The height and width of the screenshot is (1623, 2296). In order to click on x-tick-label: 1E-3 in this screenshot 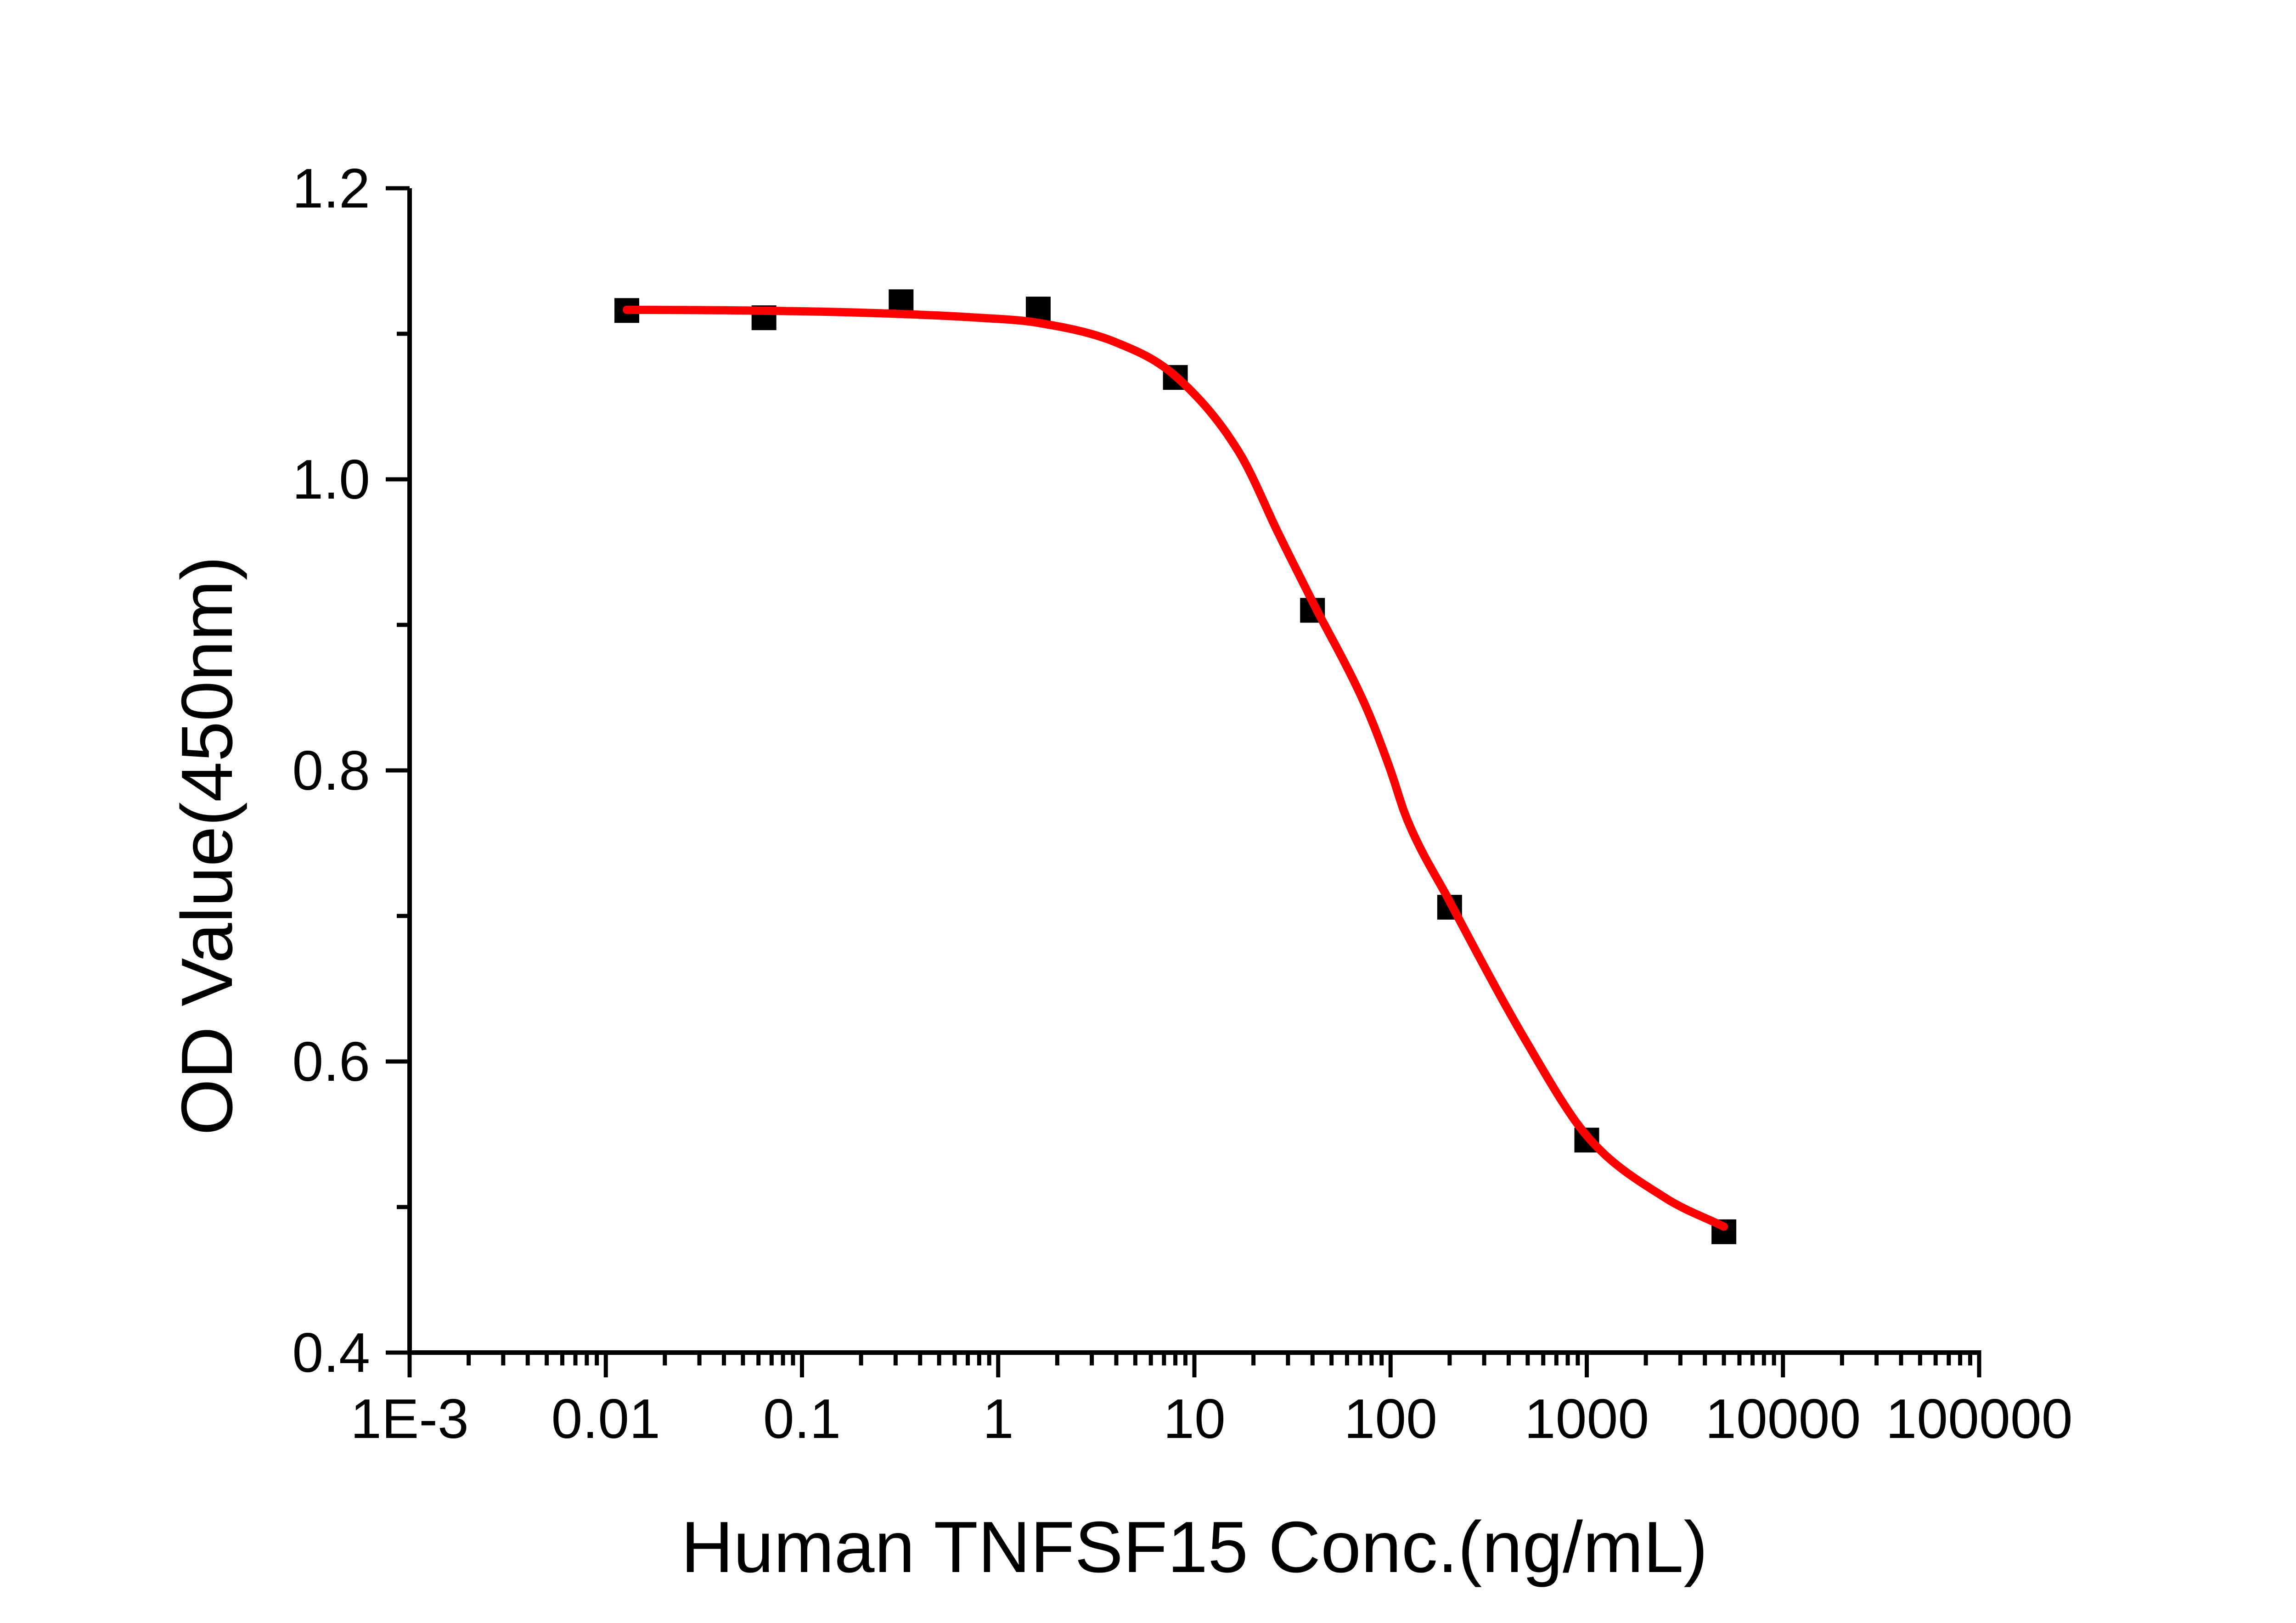, I will do `click(409, 1418)`.